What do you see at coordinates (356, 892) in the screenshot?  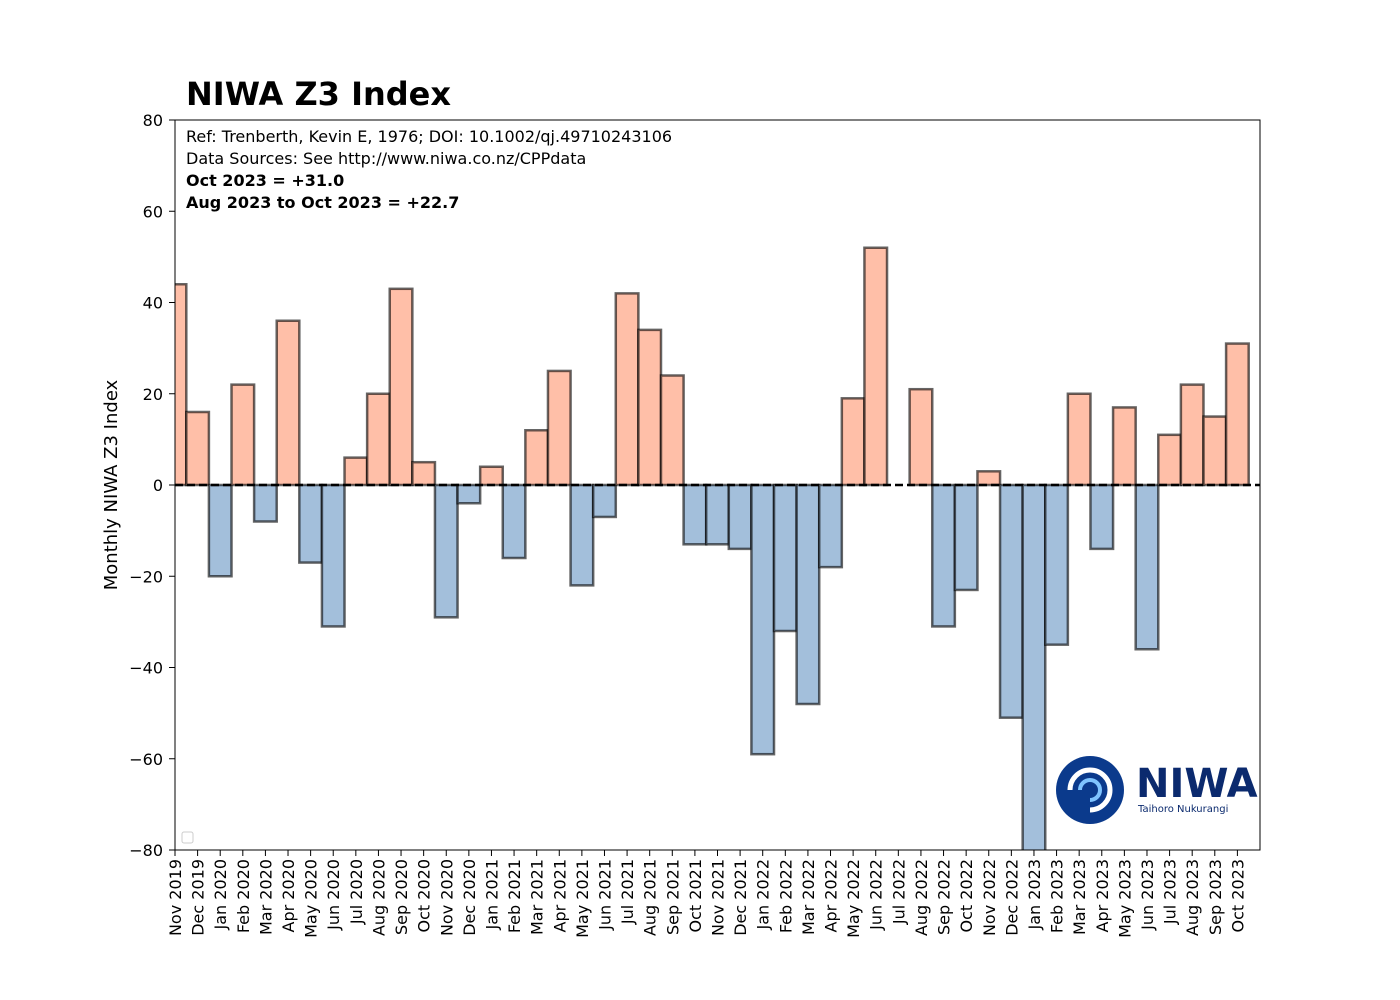 I see `x-tick-label: Jul 2020` at bounding box center [356, 892].